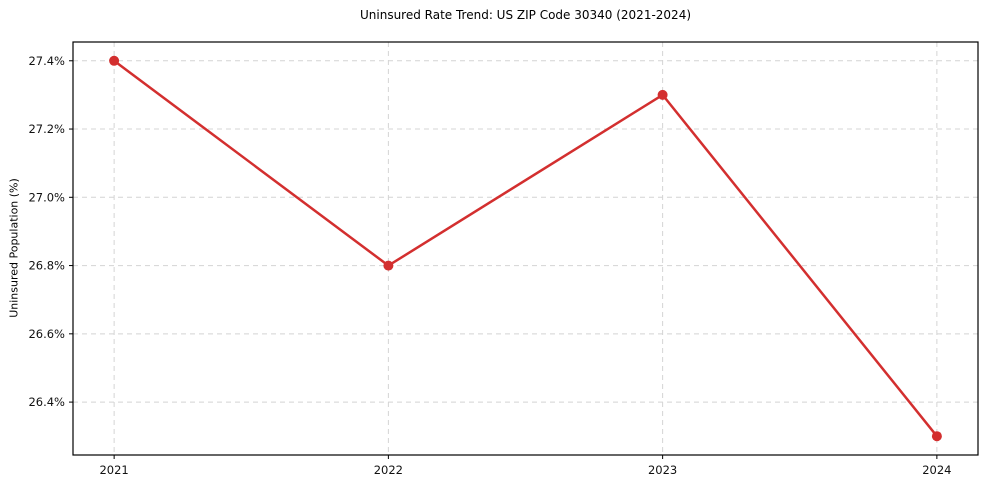  I want to click on y-tick-label: 27.2%, so click(46, 129).